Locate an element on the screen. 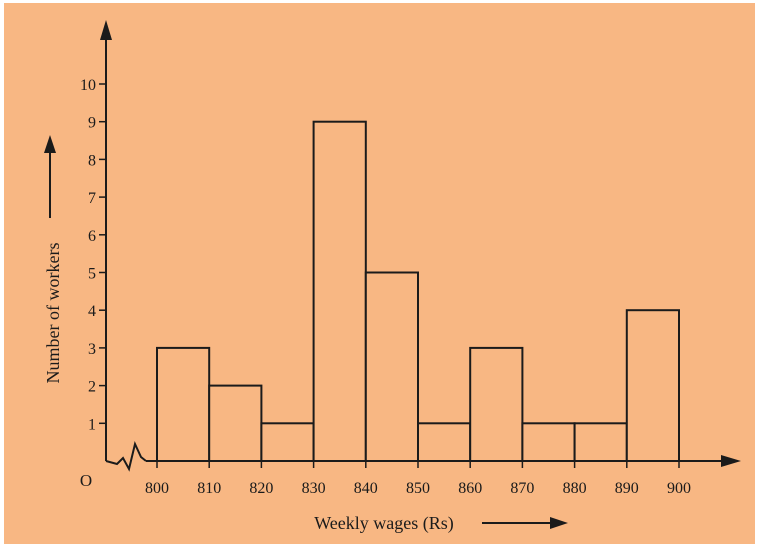  x-tick-label: 850 is located at coordinates (418, 488).